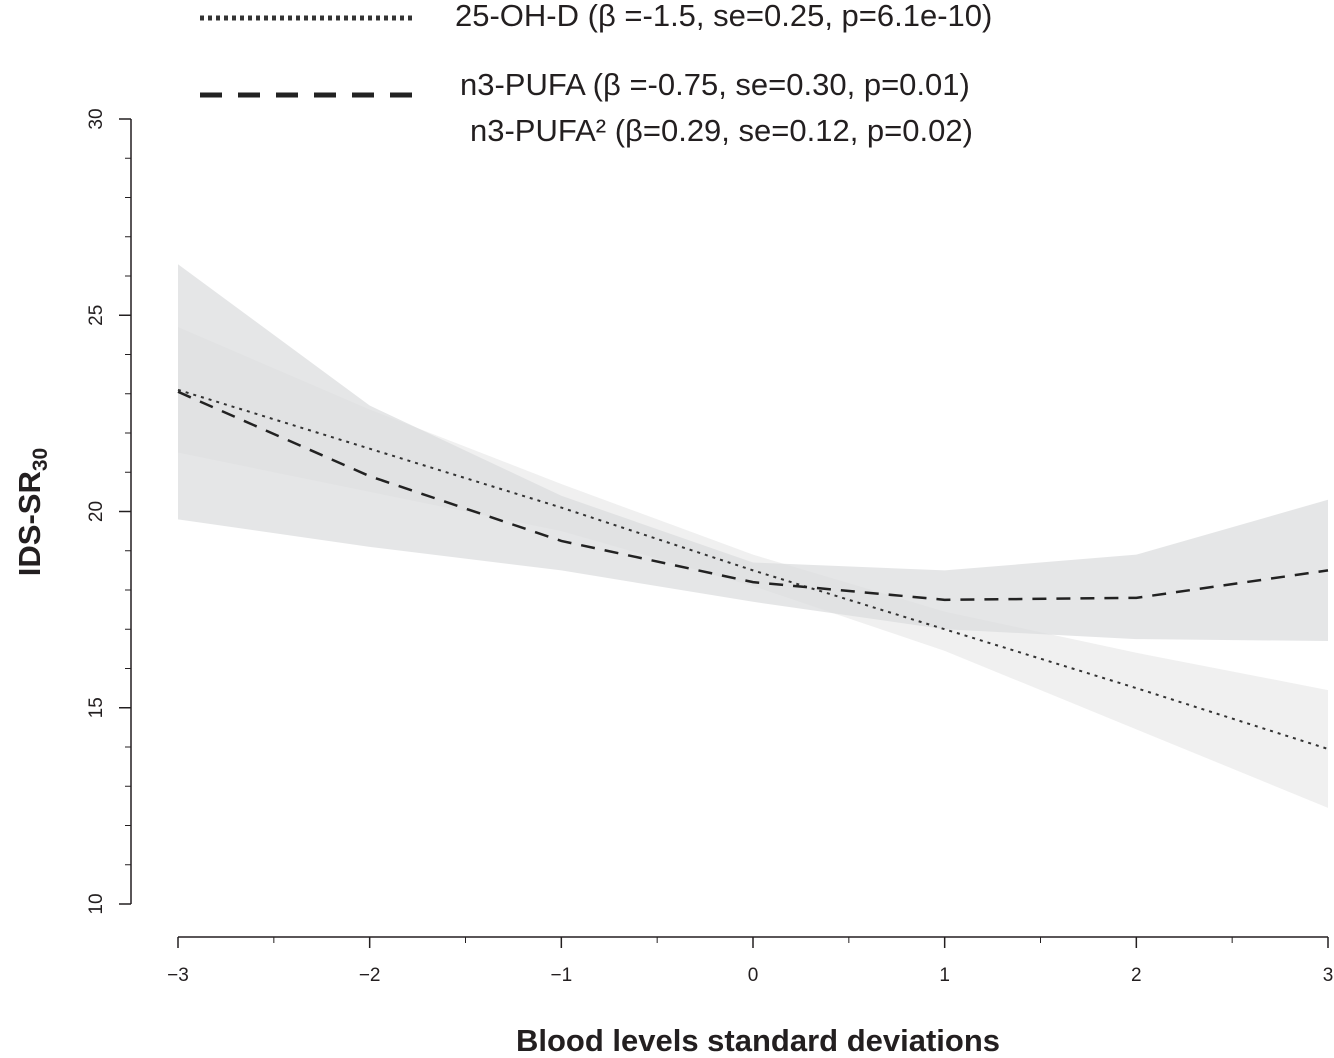 Image resolution: width=1334 pixels, height=1058 pixels. I want to click on x-tick-label: 0, so click(753, 975).